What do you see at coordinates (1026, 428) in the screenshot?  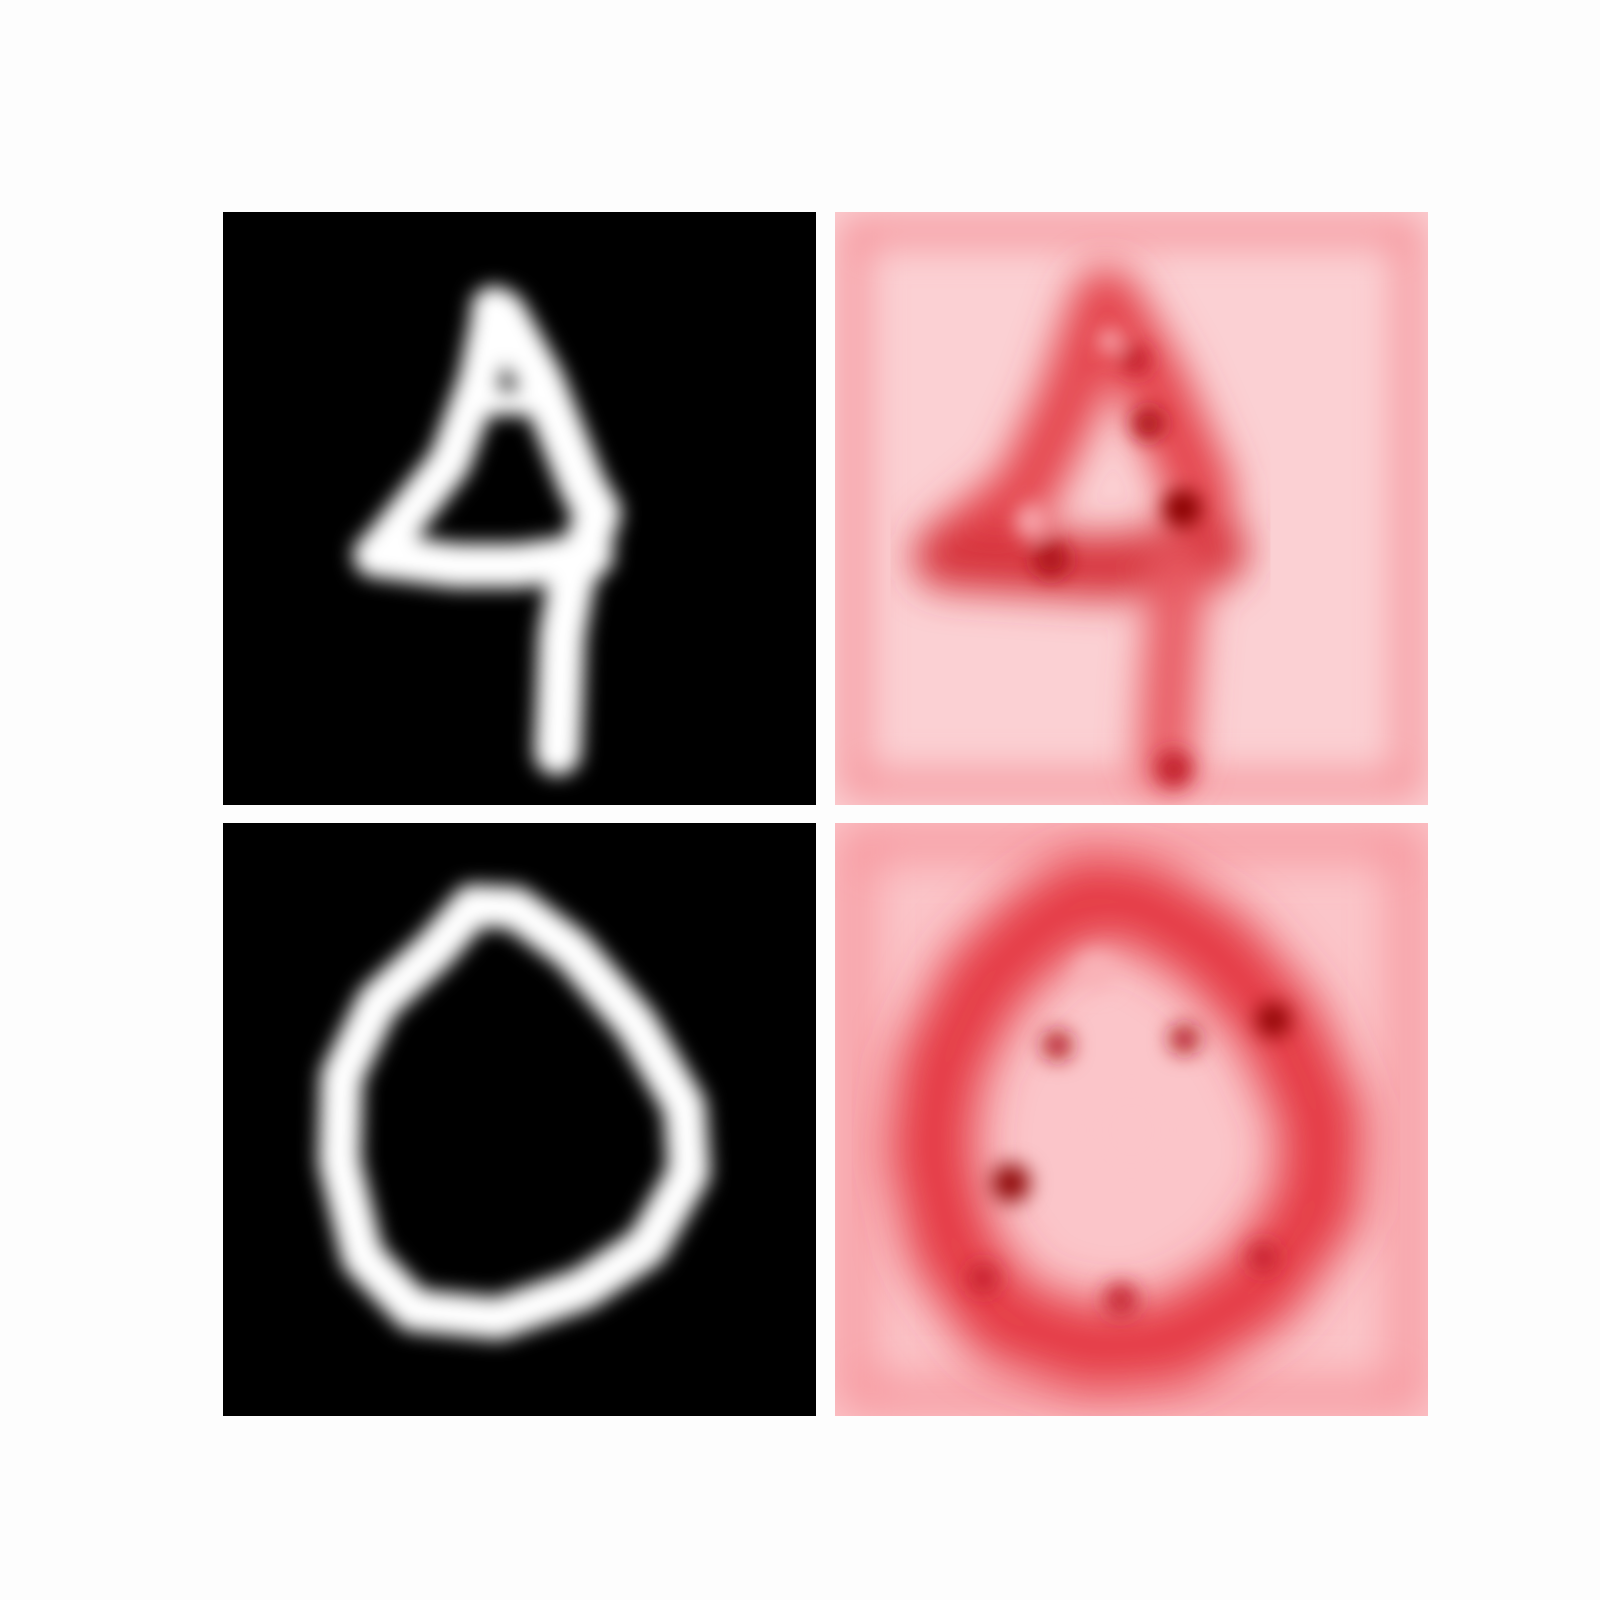 I see `heatmap-4-left-glow` at bounding box center [1026, 428].